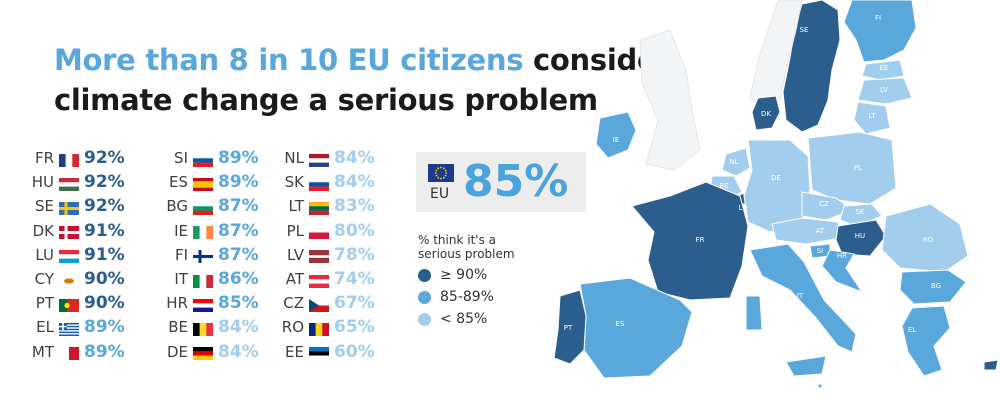  I want to click on map-label-hu: HU, so click(860, 236).